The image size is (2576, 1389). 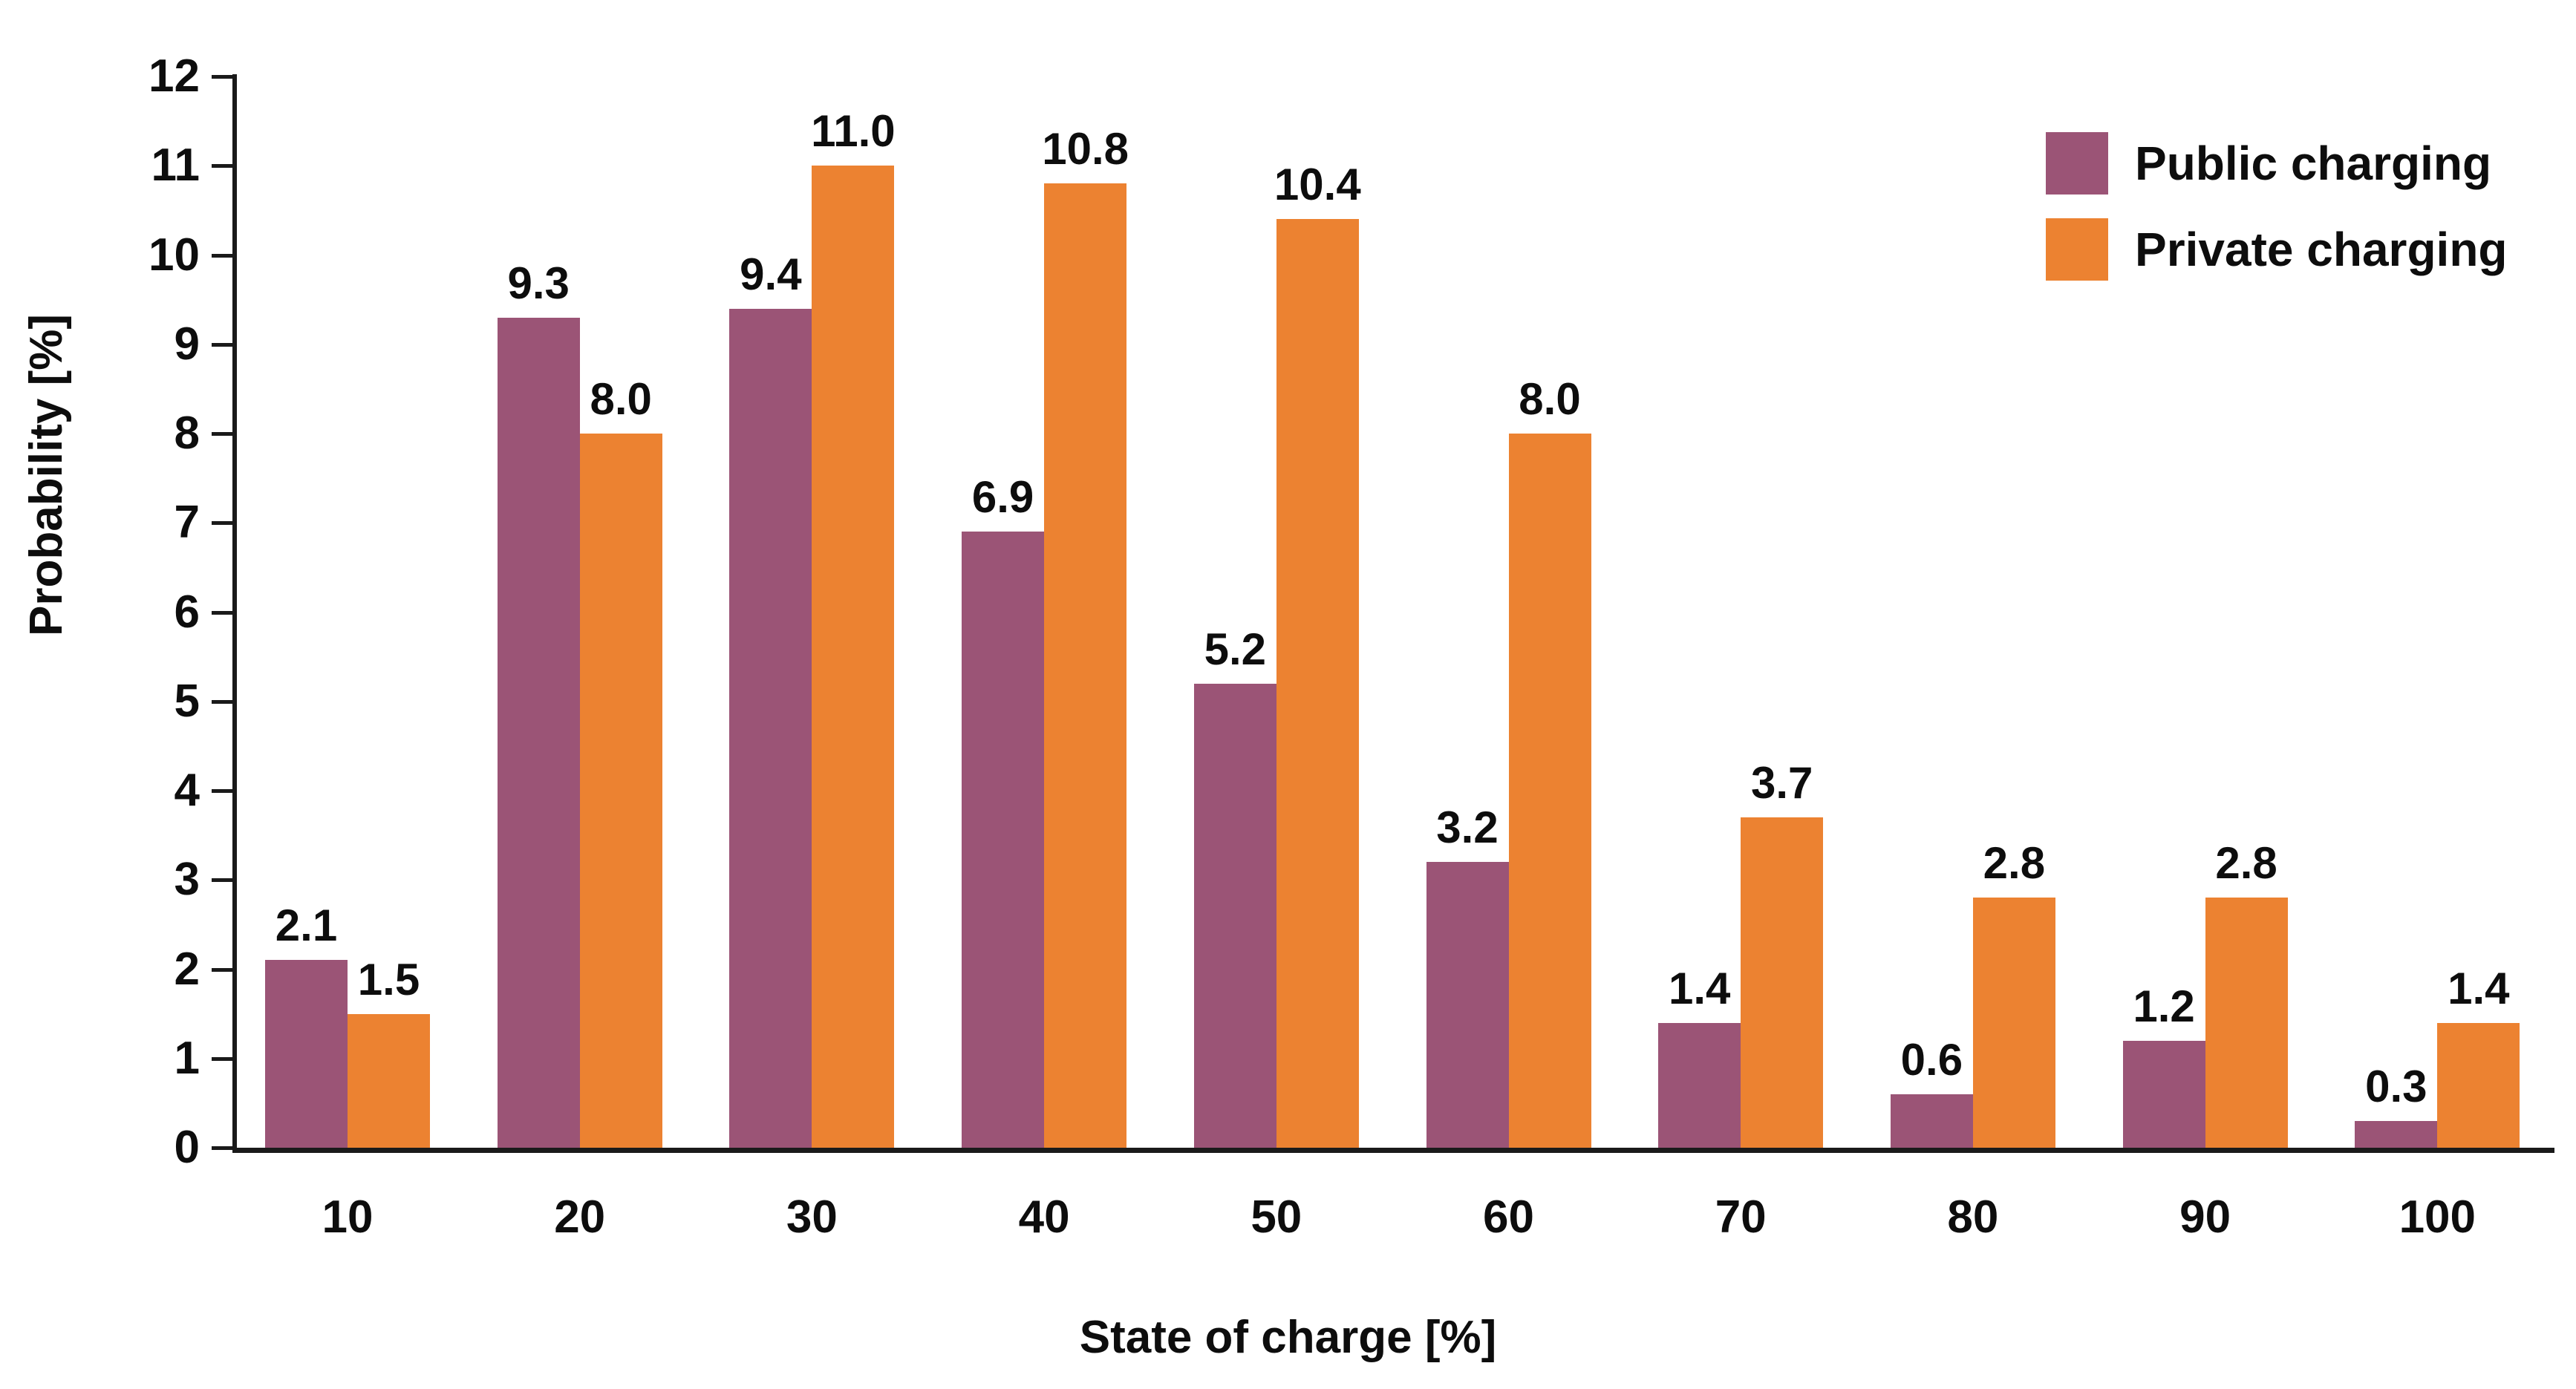 What do you see at coordinates (1044, 1217) in the screenshot?
I see `x-category-label: 40` at bounding box center [1044, 1217].